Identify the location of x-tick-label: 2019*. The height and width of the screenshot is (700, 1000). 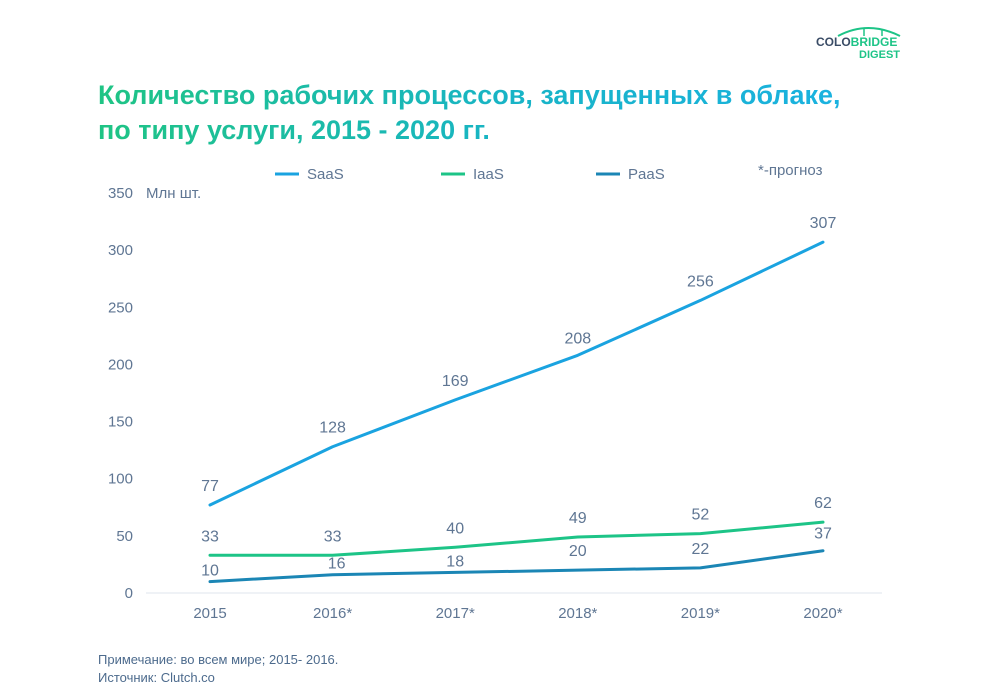
(700, 613).